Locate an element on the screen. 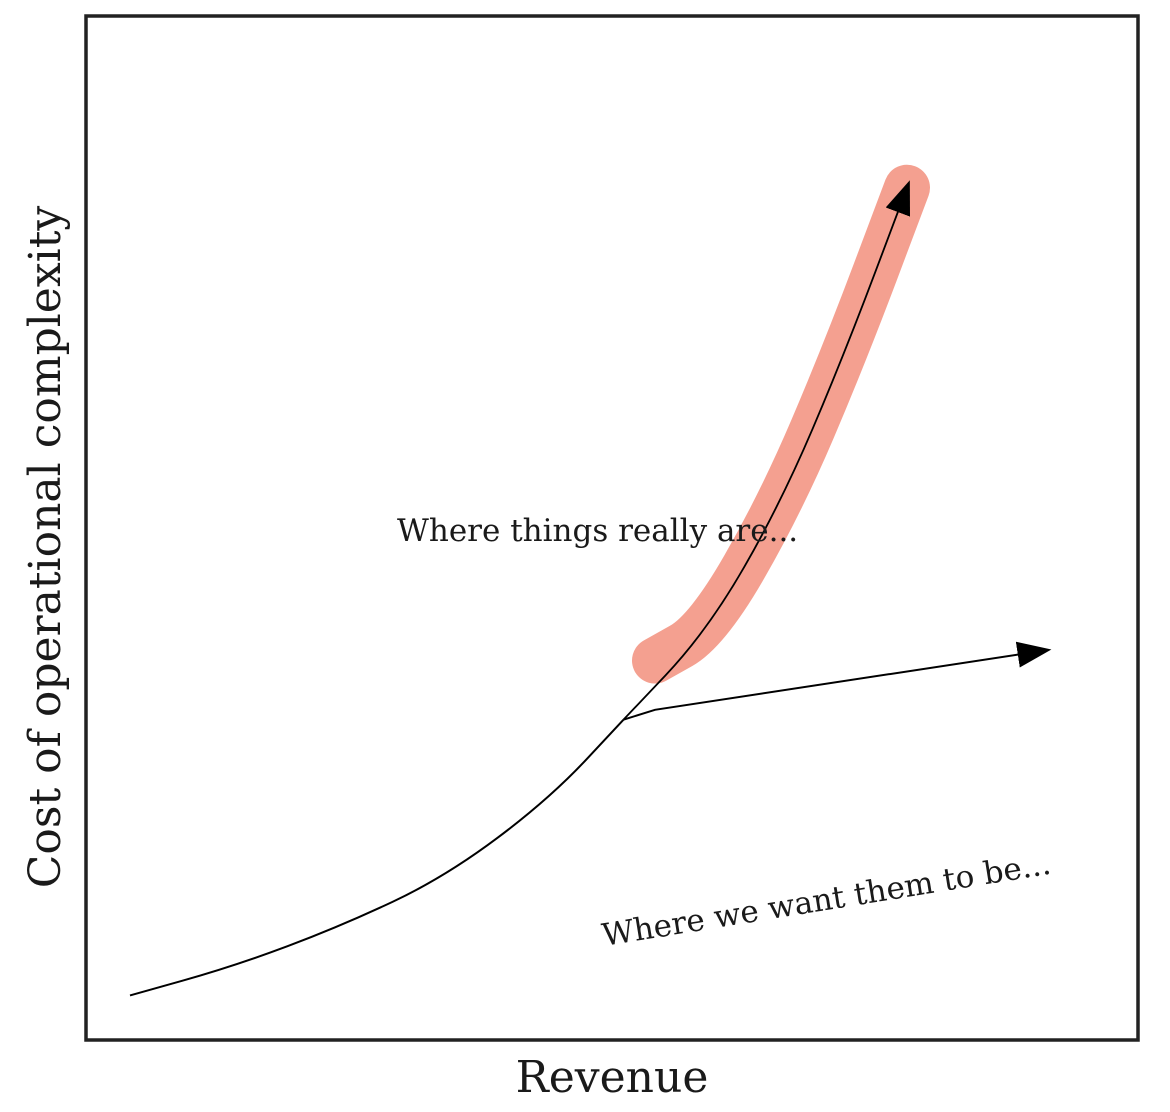 This screenshot has width=1170, height=1112. highlight-stroke is located at coordinates (781, 424).